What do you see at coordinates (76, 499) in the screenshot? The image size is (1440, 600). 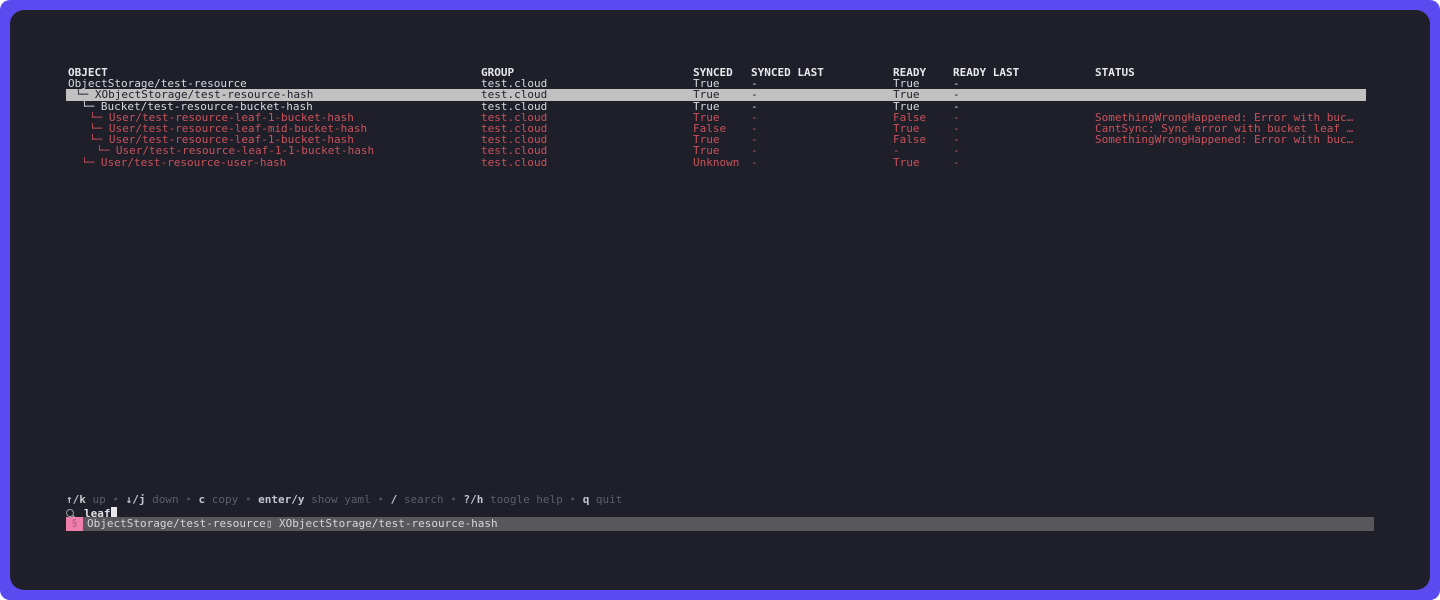 I see `hint-key: ↑/k` at bounding box center [76, 499].